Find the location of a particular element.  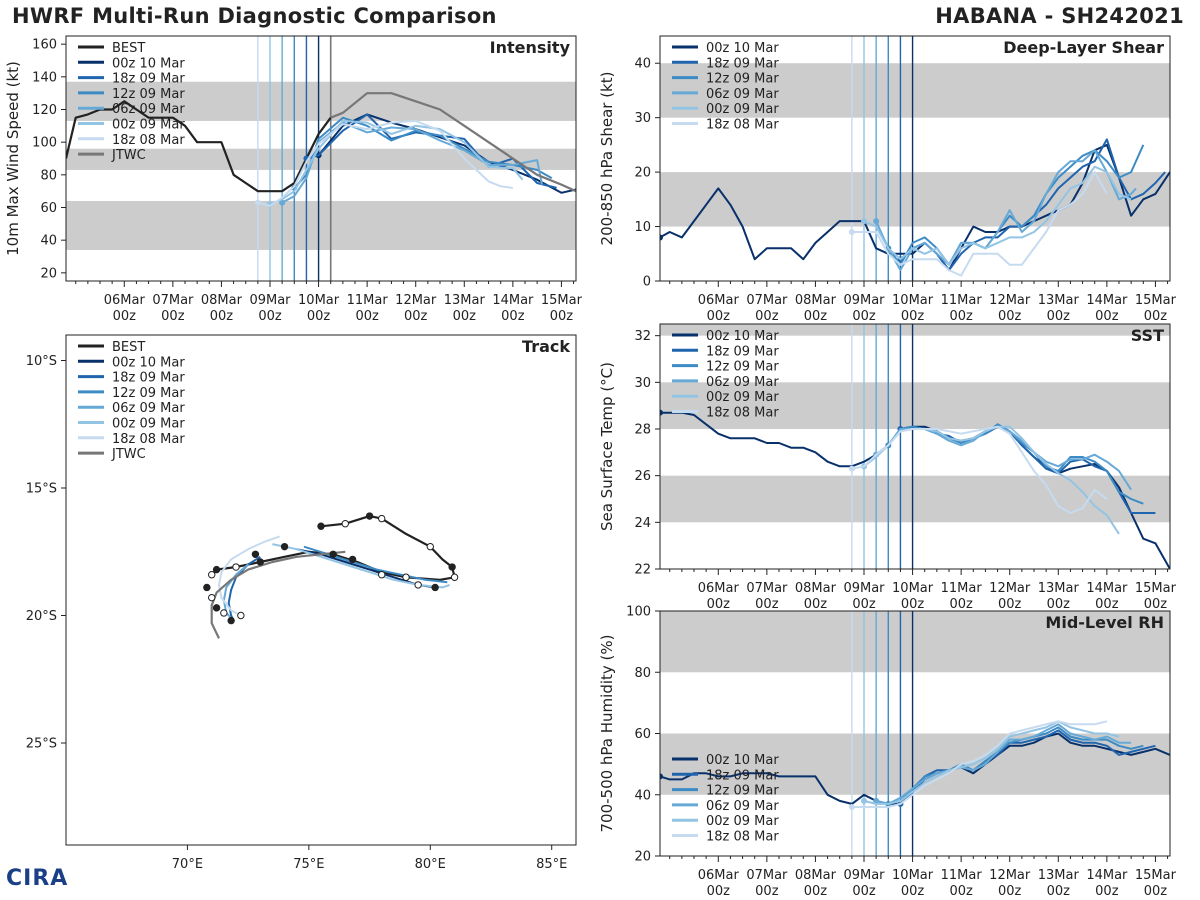

logo-text: CIRA is located at coordinates (37, 878).